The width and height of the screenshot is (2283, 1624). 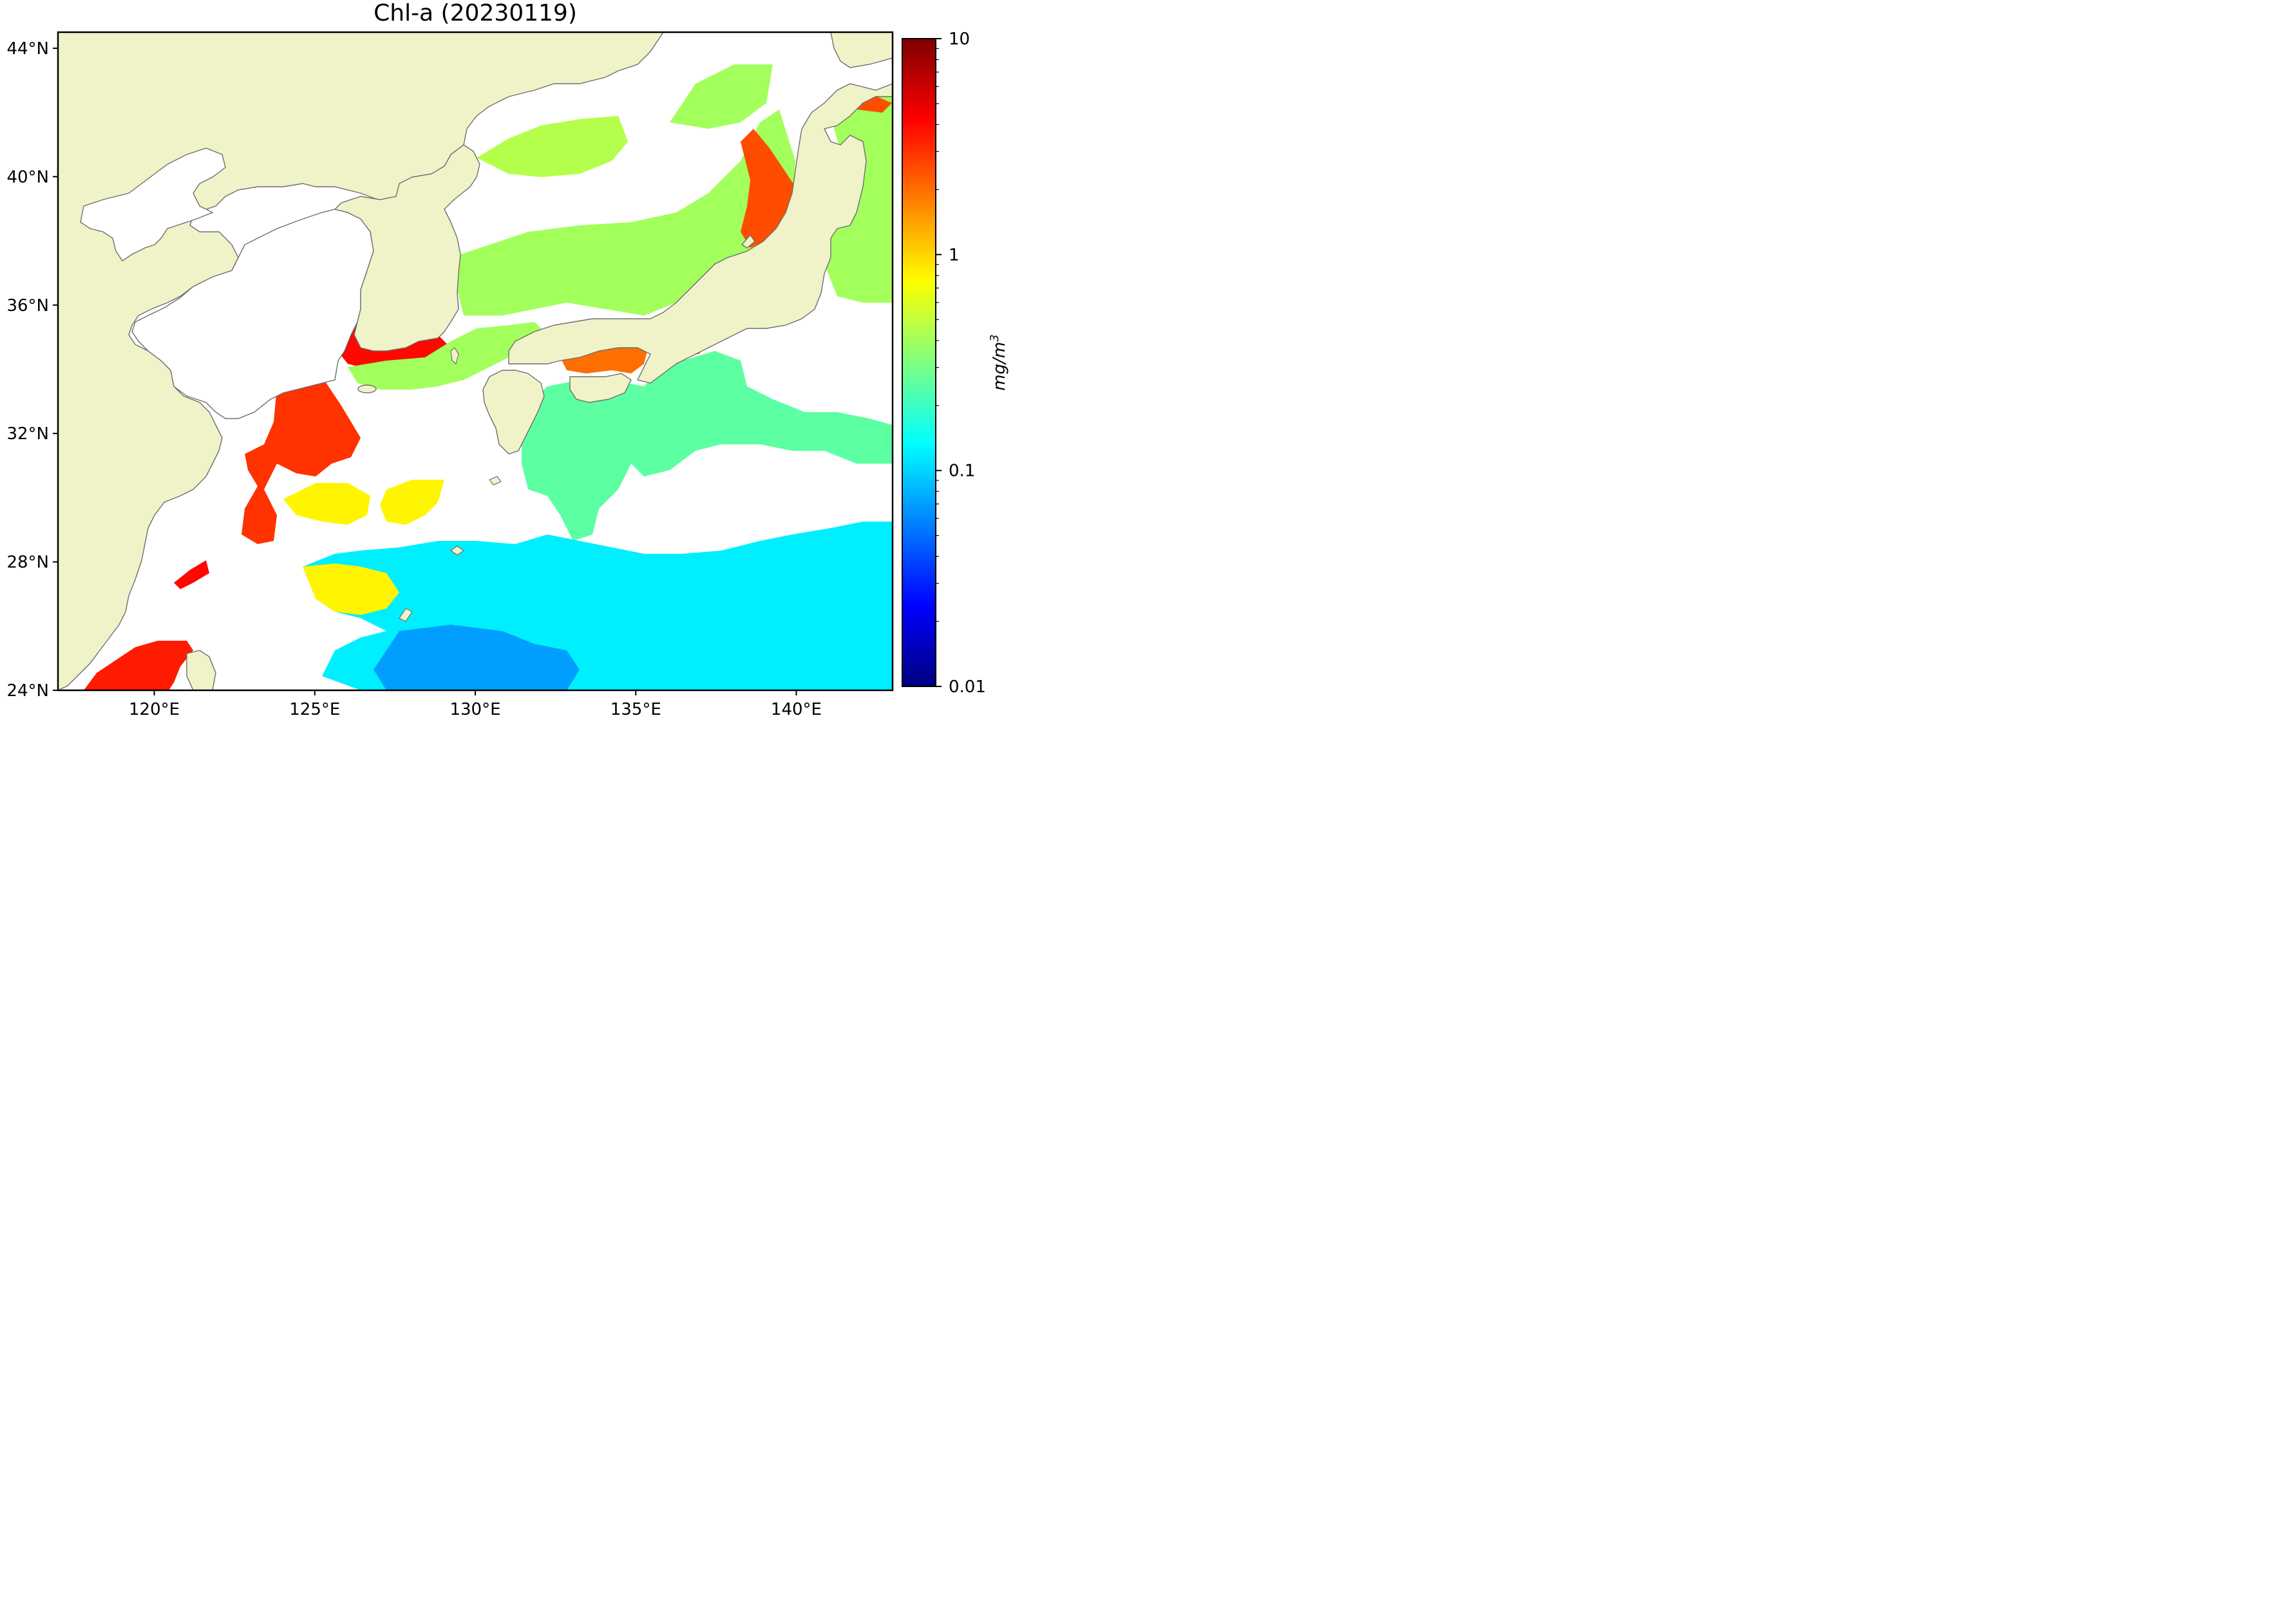 I want to click on lat-tick-label: 44°N, so click(x=27, y=49).